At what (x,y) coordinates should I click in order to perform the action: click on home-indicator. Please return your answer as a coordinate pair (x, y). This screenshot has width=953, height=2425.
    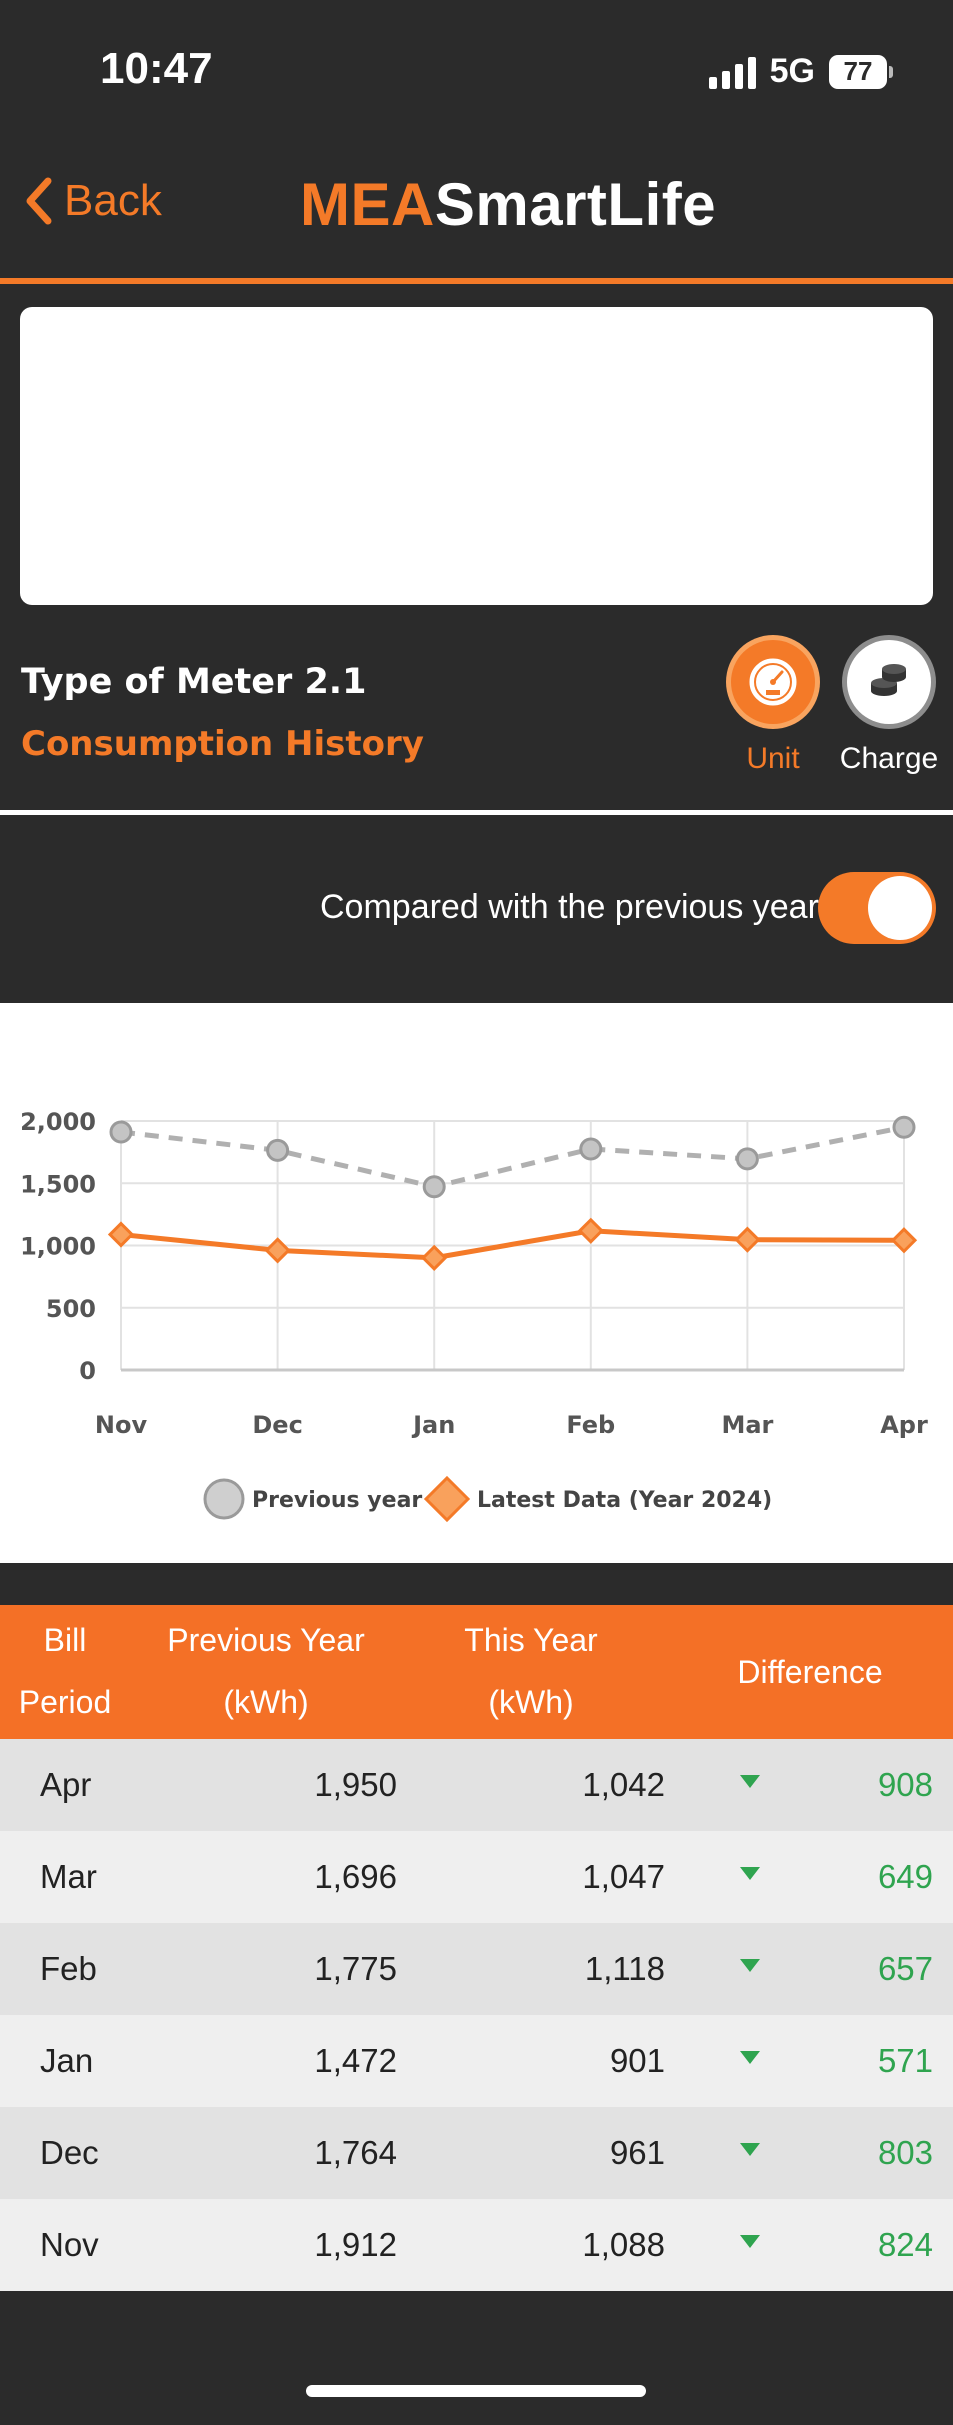
    Looking at the image, I should click on (476, 2391).